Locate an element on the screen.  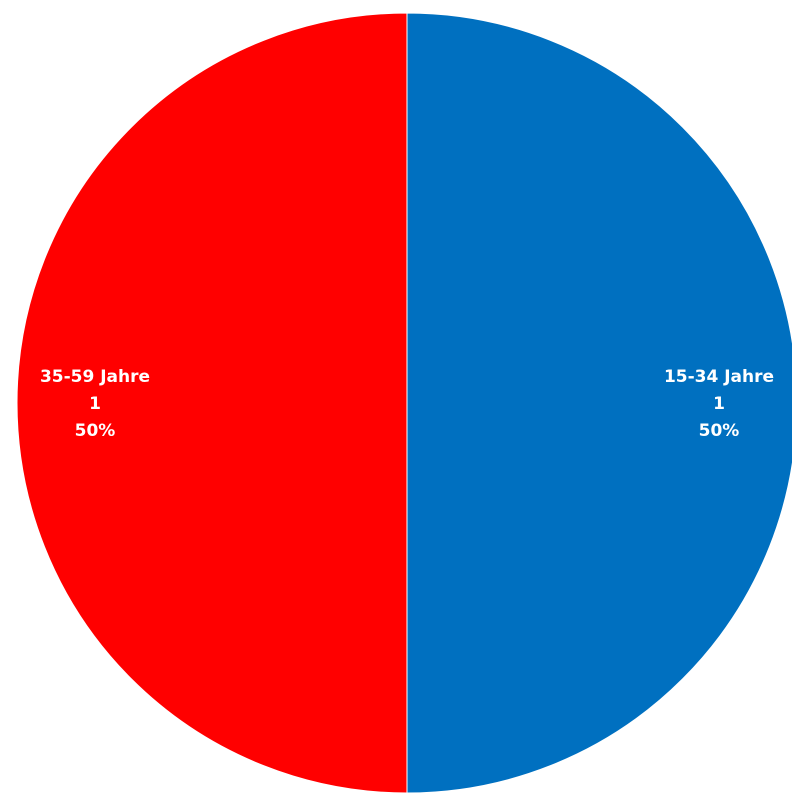
slice-percent-0: 50% is located at coordinates (719, 431).